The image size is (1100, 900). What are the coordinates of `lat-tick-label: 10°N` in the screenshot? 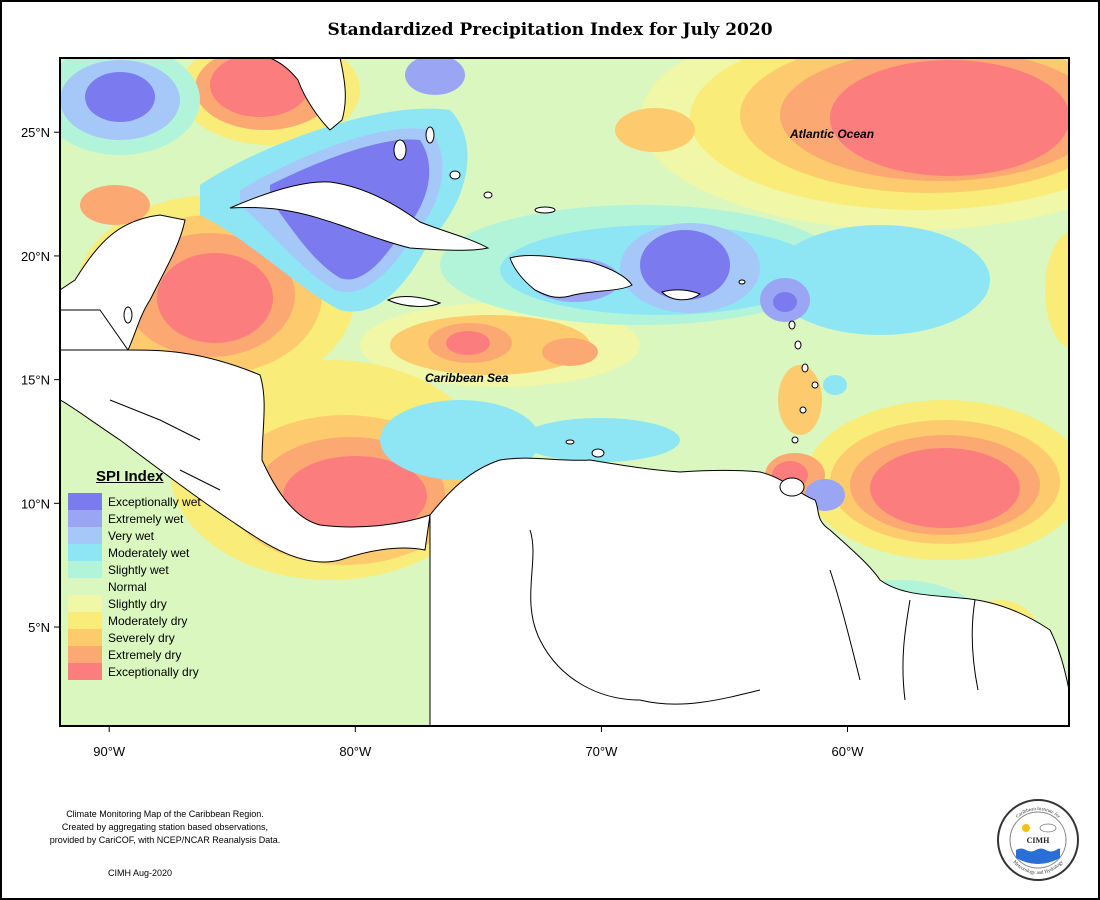 It's located at (35, 503).